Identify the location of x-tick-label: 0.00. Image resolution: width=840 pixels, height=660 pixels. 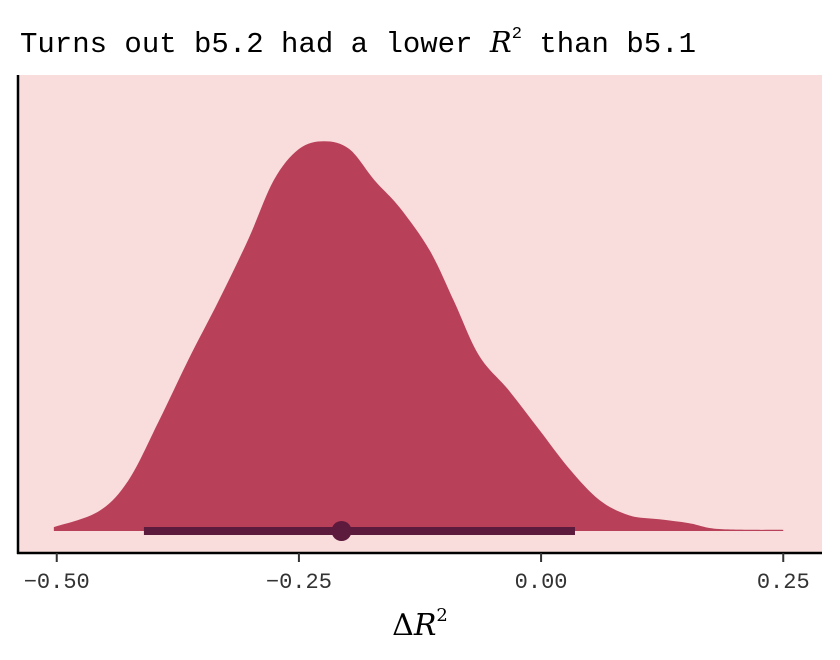
(541, 582).